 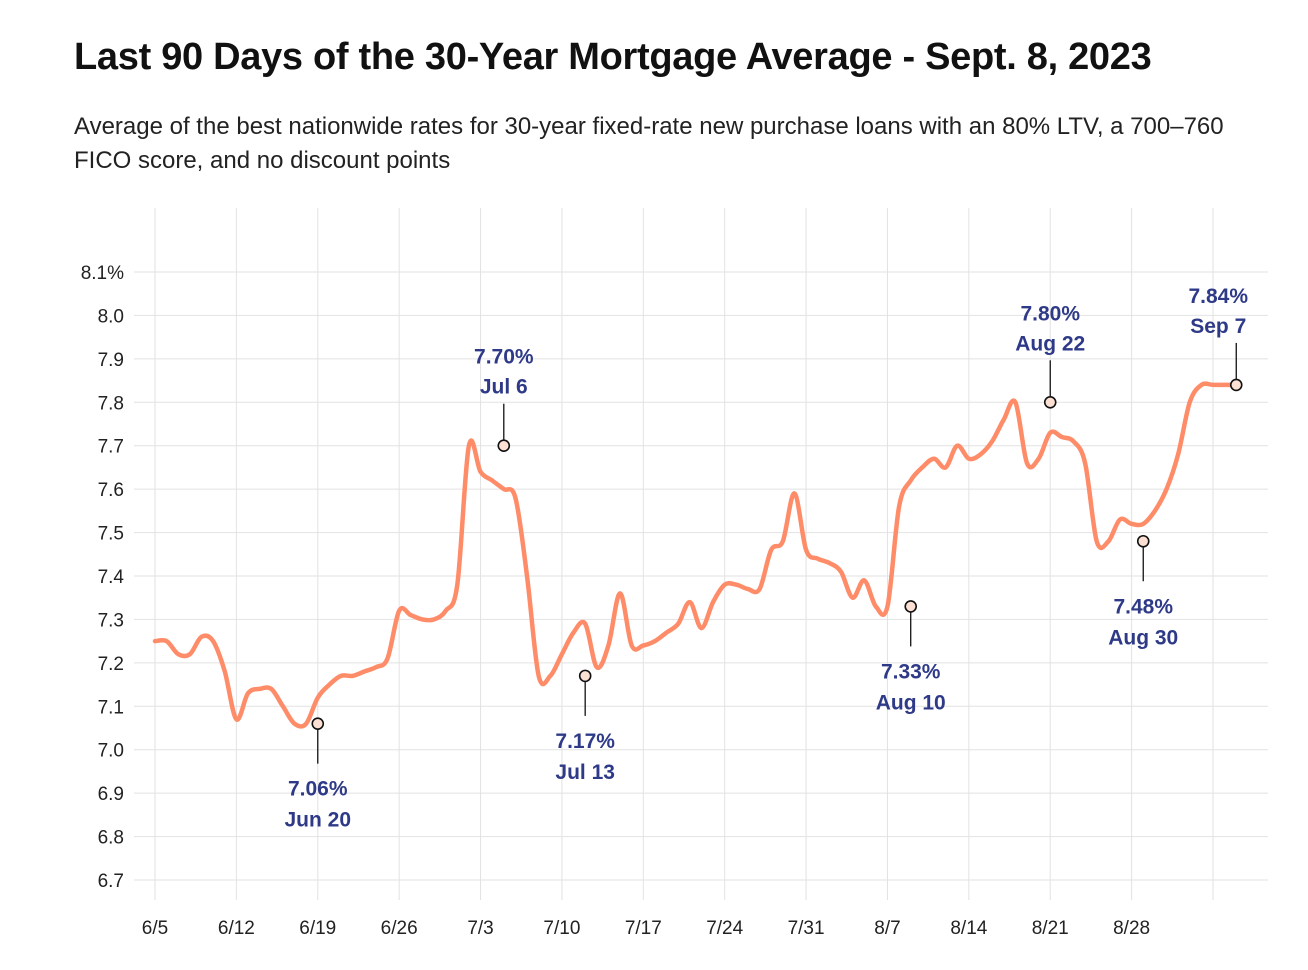 I want to click on annotation-date: Aug 22, so click(x=1050, y=343).